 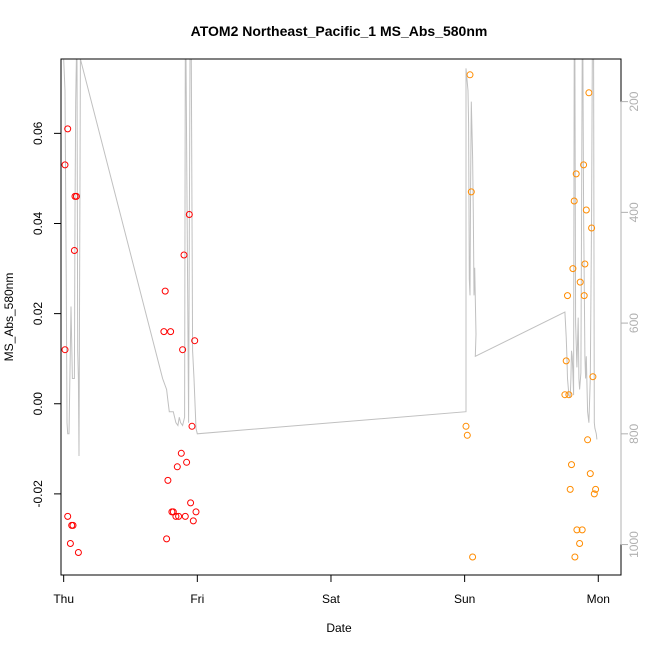 What do you see at coordinates (197, 599) in the screenshot?
I see `x-tick-label: Fri` at bounding box center [197, 599].